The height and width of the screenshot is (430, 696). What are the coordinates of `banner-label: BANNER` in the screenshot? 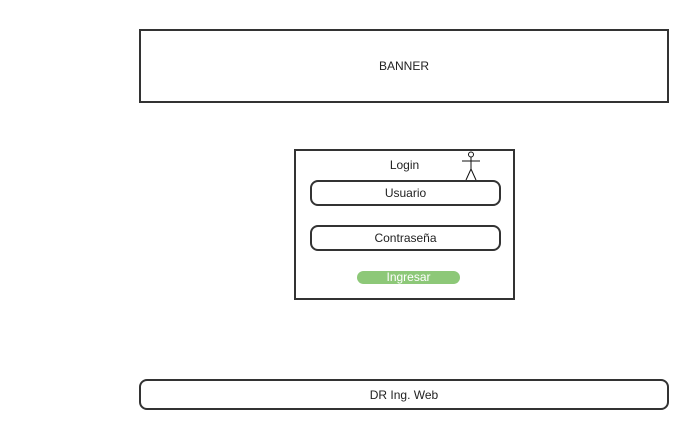 It's located at (403, 66).